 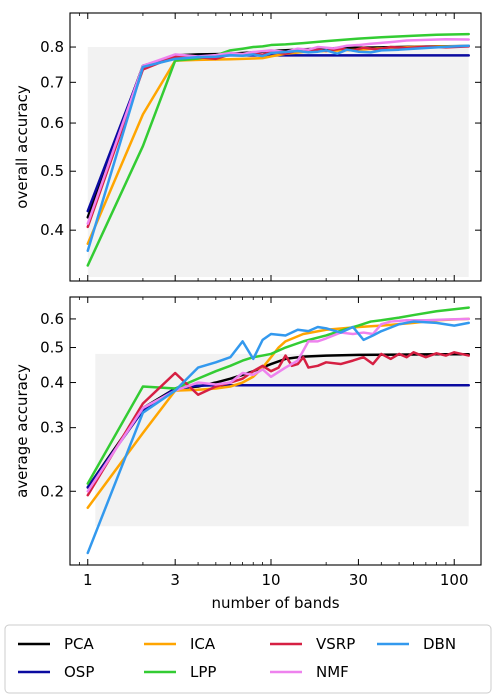 What do you see at coordinates (312, 644) in the screenshot?
I see `legend-item-vsrp: VSRP` at bounding box center [312, 644].